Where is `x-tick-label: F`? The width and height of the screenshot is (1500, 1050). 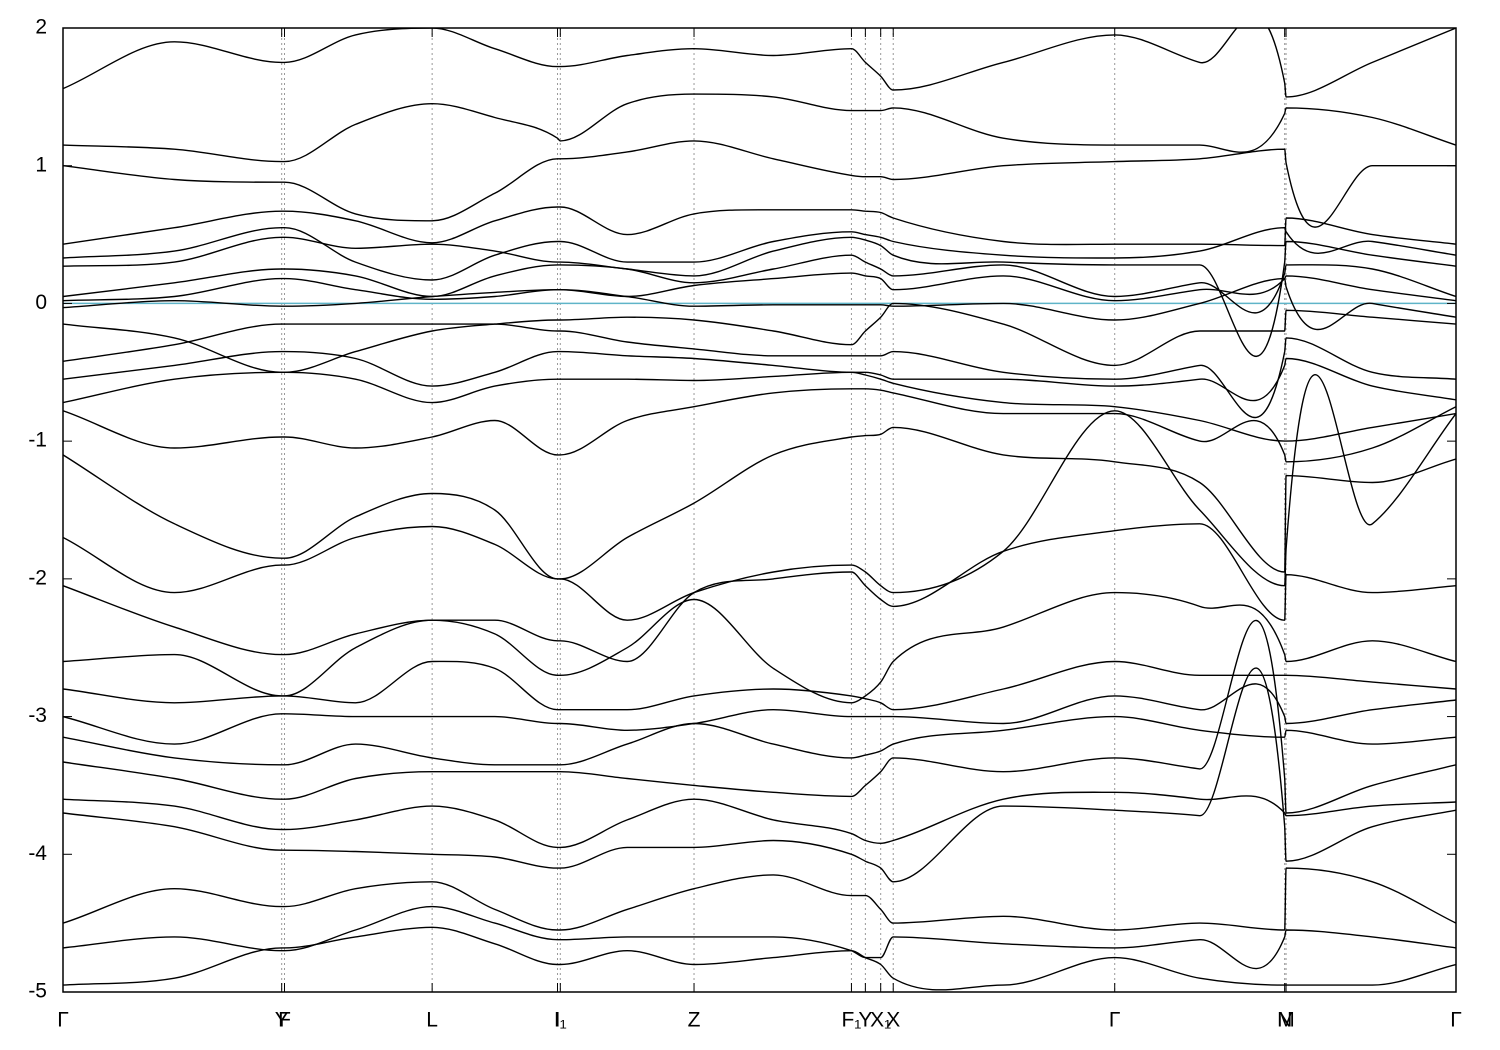 x-tick-label: F is located at coordinates (284, 1020).